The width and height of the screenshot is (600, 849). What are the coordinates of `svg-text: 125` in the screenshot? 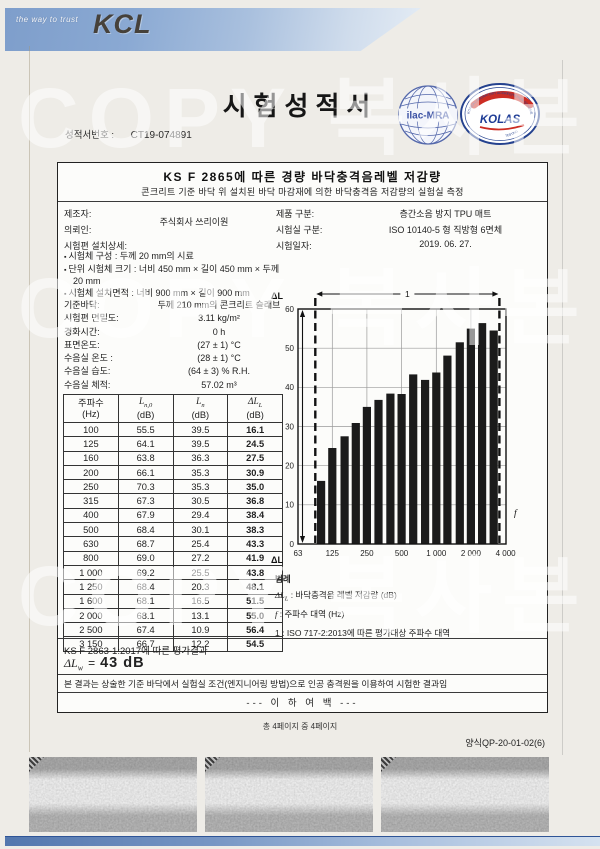 It's located at (333, 553).